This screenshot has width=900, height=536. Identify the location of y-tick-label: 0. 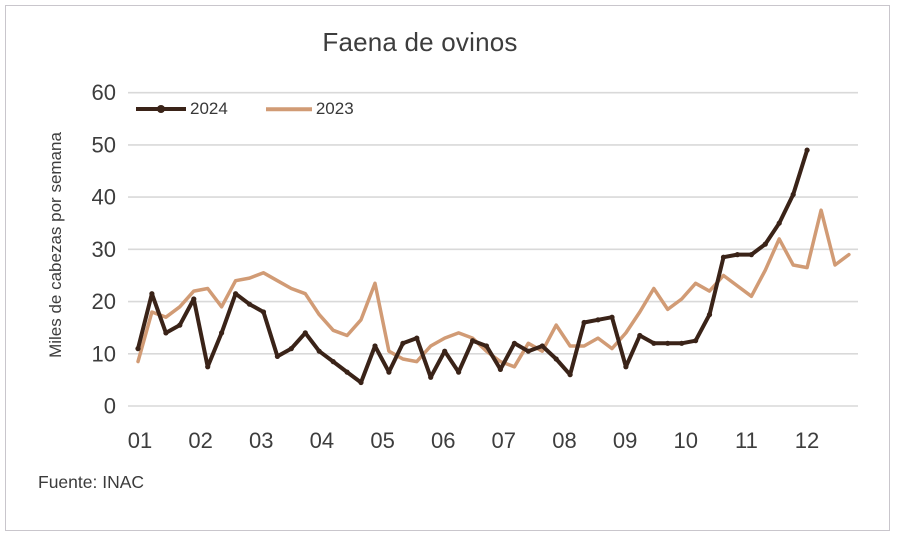
(110, 406).